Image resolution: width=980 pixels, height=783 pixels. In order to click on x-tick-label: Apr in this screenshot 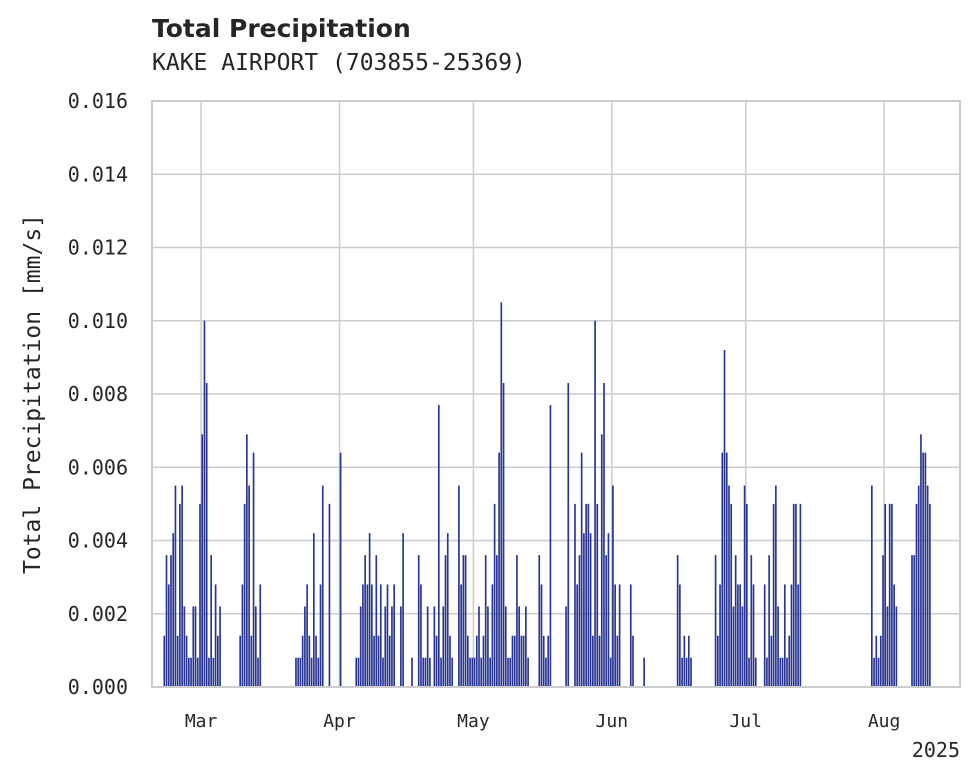, I will do `click(339, 721)`.